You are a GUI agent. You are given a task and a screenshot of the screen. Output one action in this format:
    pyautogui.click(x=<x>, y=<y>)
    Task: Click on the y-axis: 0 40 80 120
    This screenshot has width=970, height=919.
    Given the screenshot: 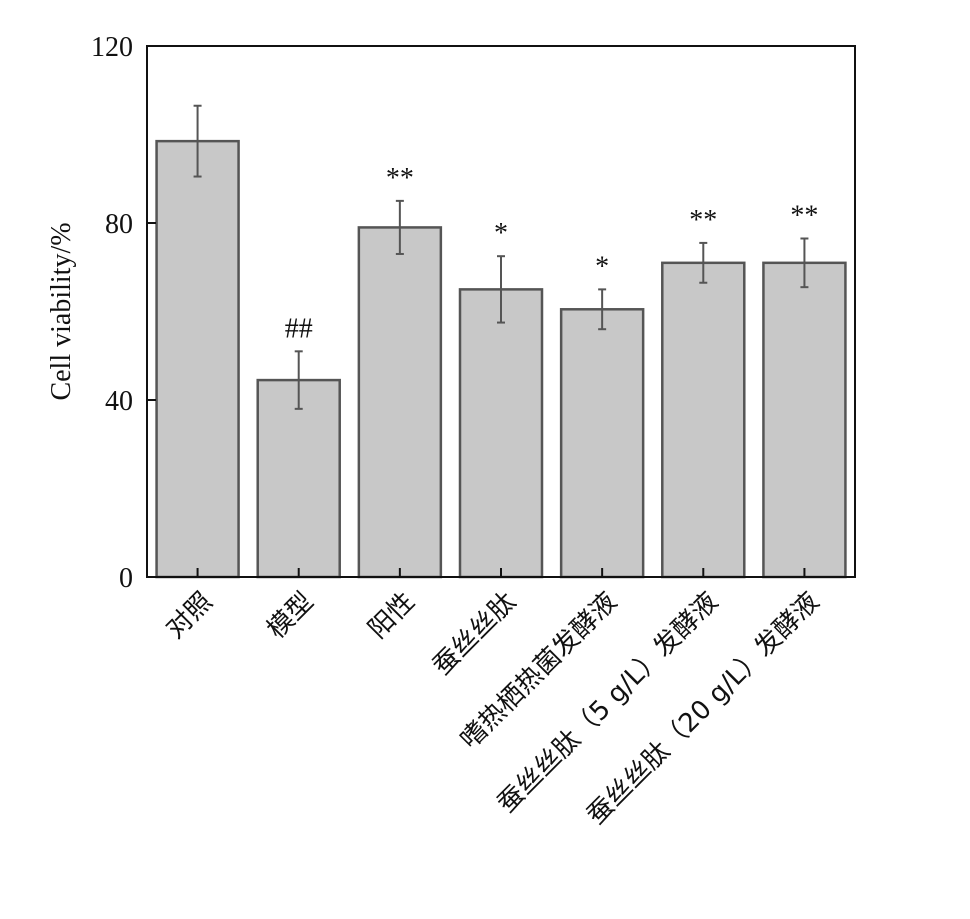 What is the action you would take?
    pyautogui.click(x=123, y=313)
    